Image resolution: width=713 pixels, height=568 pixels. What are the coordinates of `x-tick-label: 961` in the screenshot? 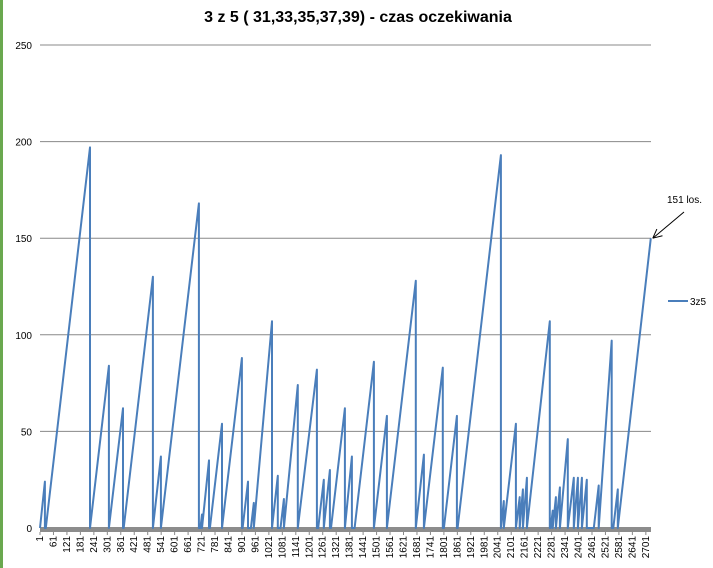 It's located at (255, 544).